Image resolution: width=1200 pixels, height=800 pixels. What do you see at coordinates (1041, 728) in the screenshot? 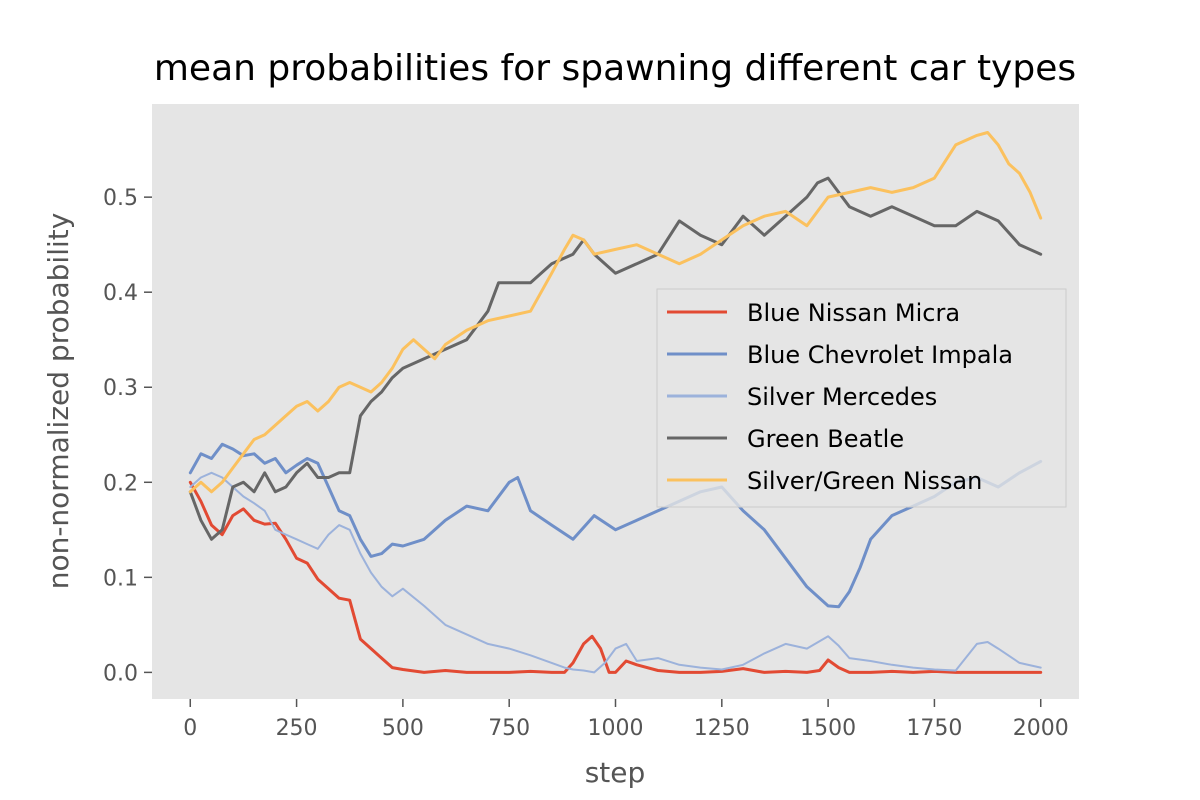
I see `x-tick-label: 2000` at bounding box center [1041, 728].